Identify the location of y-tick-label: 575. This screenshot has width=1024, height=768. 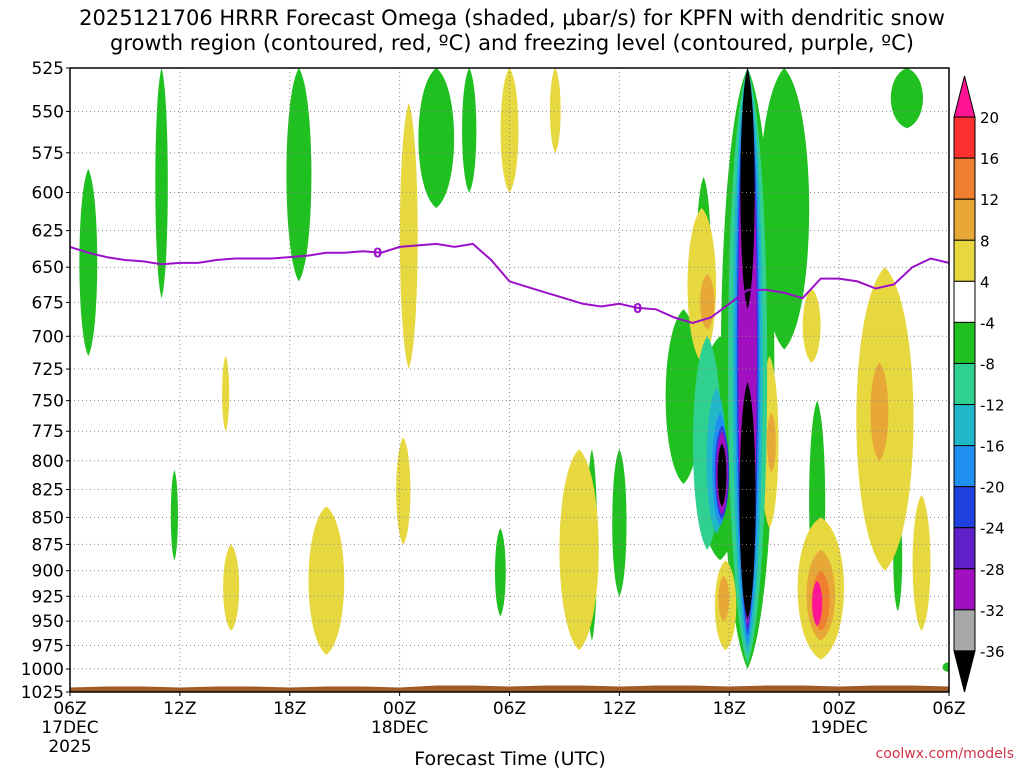
(48, 154).